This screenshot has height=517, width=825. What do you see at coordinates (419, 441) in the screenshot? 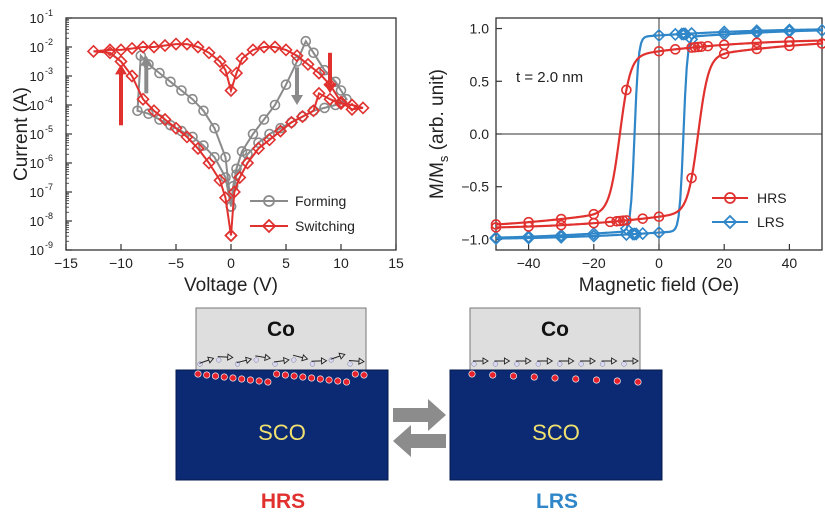
I see `switch-arrow-left` at bounding box center [419, 441].